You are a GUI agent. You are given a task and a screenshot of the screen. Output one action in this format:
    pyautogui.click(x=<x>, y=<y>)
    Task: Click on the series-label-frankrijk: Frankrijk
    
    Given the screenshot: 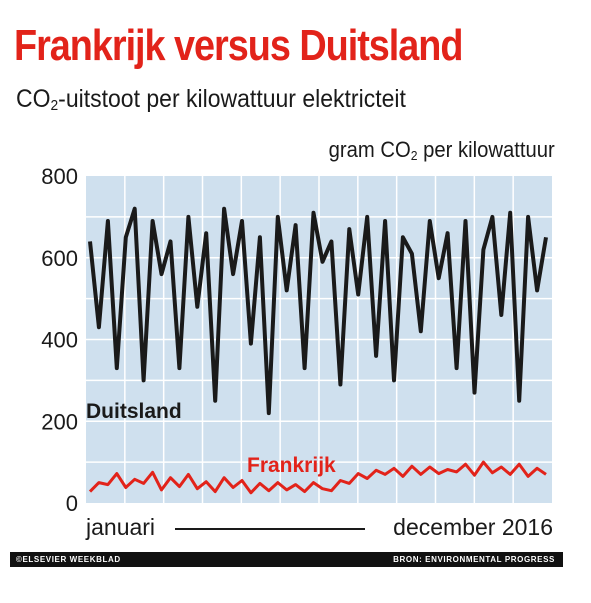 What is the action you would take?
    pyautogui.click(x=291, y=465)
    